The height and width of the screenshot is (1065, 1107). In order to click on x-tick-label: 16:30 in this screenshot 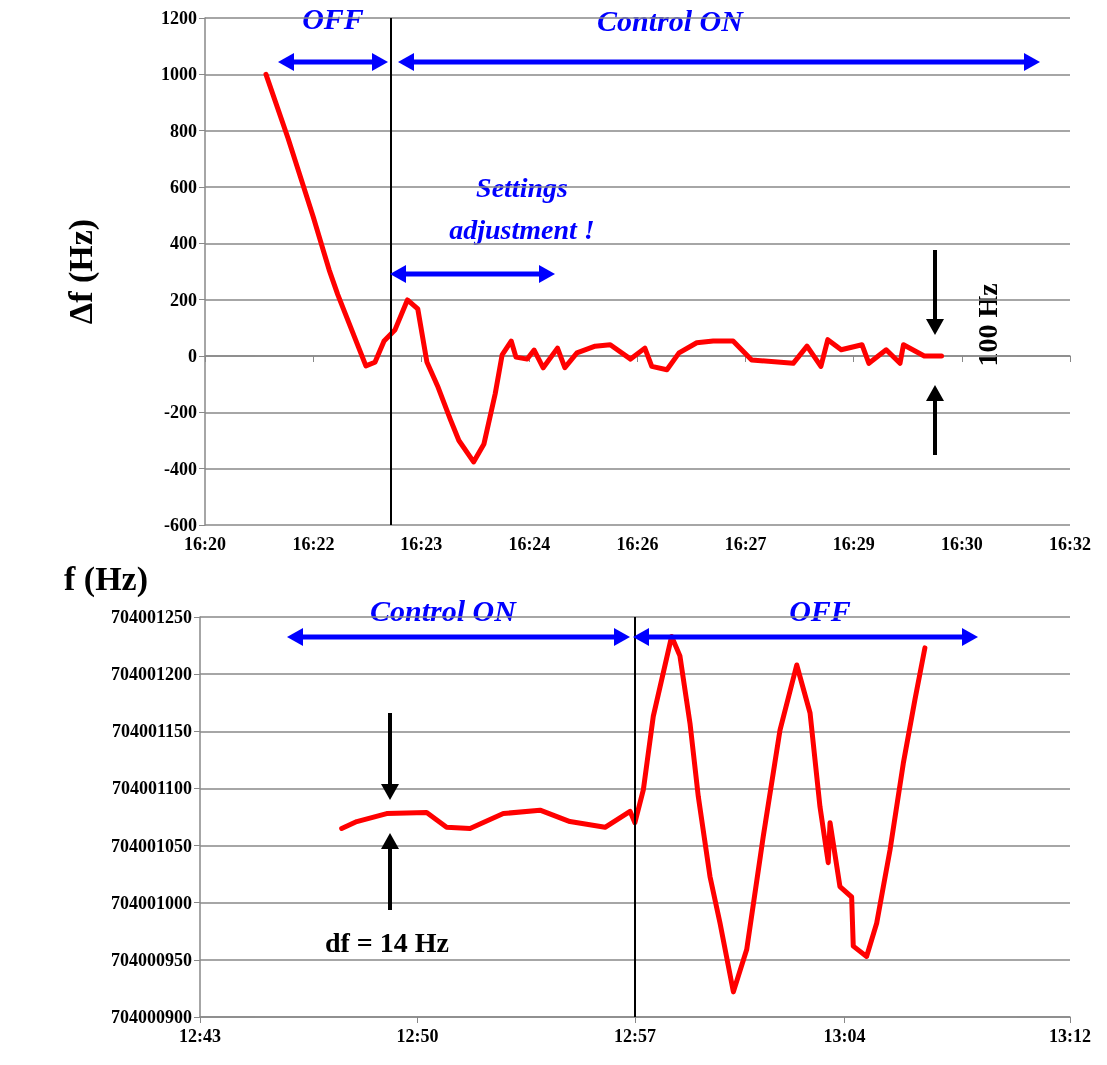, I will do `click(961, 544)`.